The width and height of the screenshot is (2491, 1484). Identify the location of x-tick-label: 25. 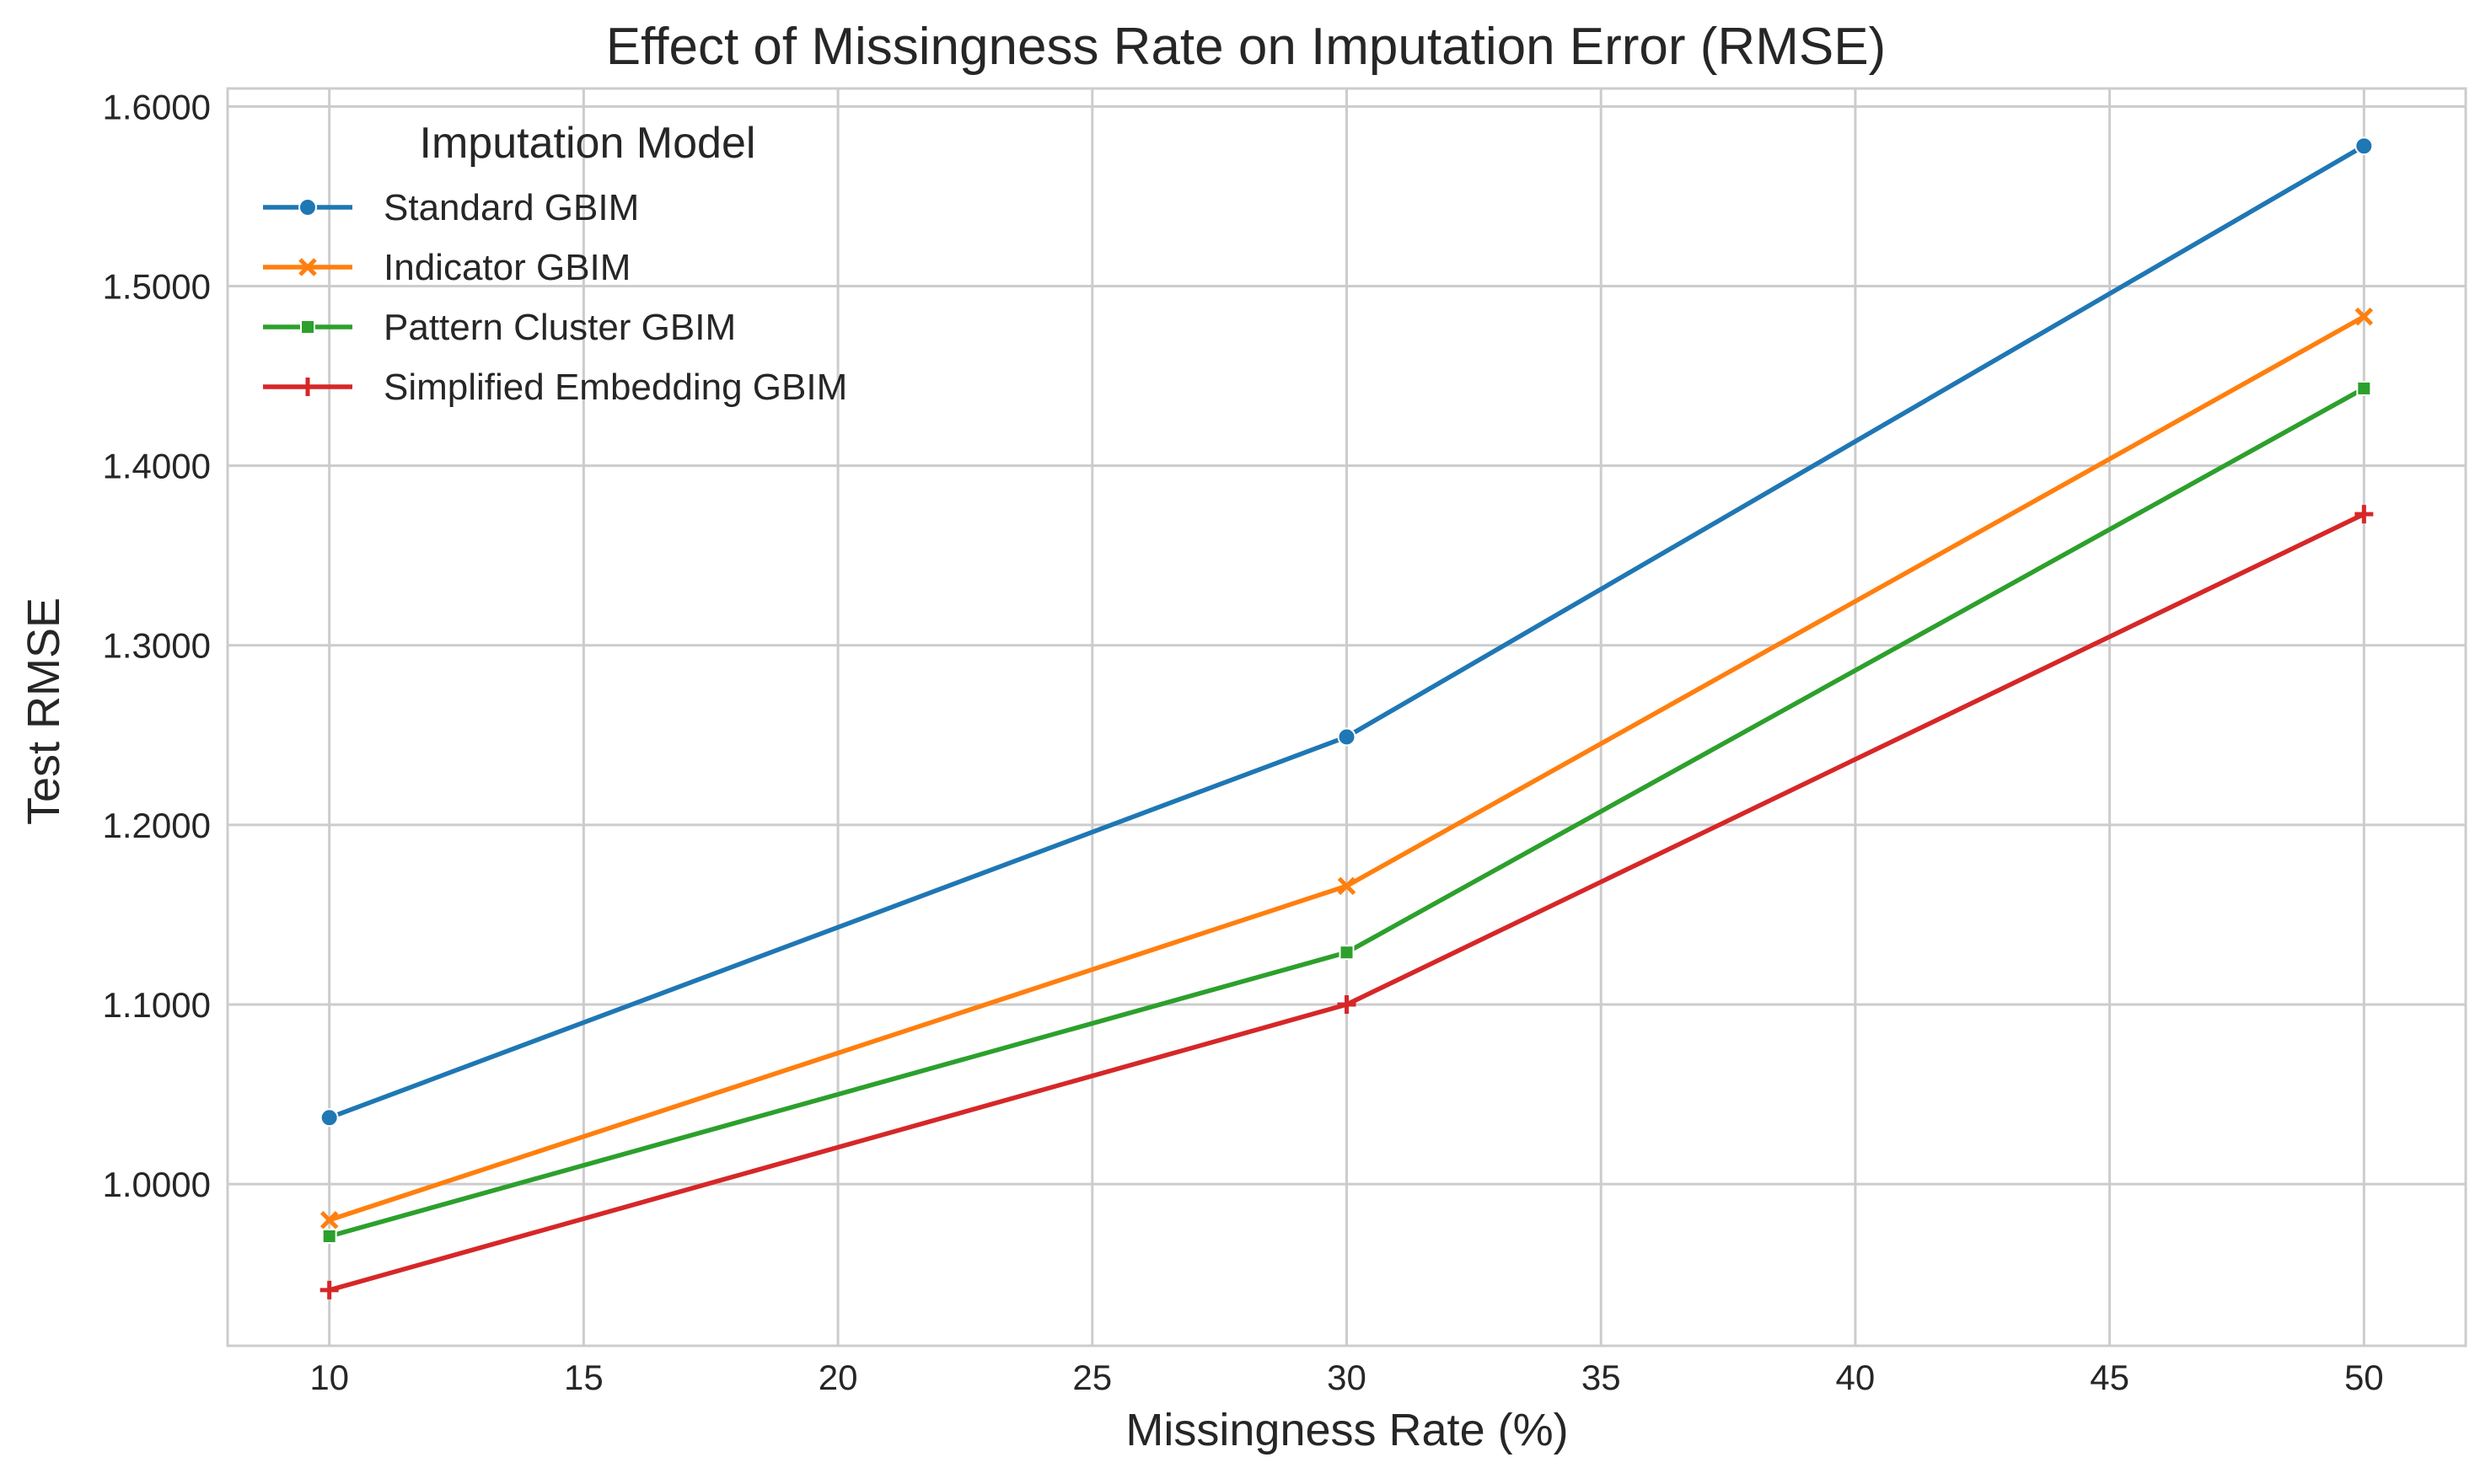
(1092, 1377).